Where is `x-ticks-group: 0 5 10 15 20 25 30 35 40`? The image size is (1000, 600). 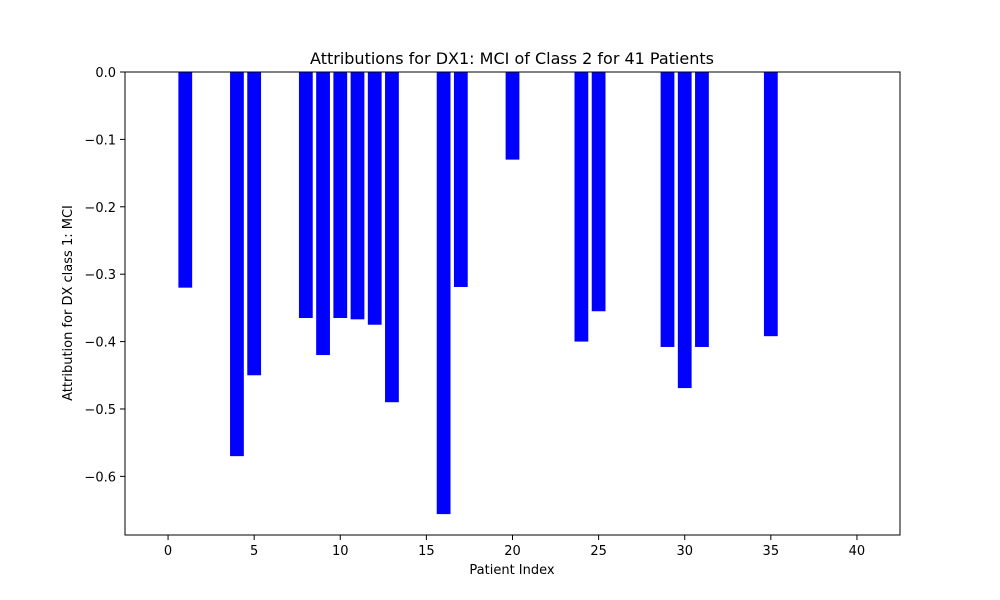
x-ticks-group: 0 5 10 15 20 25 30 35 40 is located at coordinates (514, 547).